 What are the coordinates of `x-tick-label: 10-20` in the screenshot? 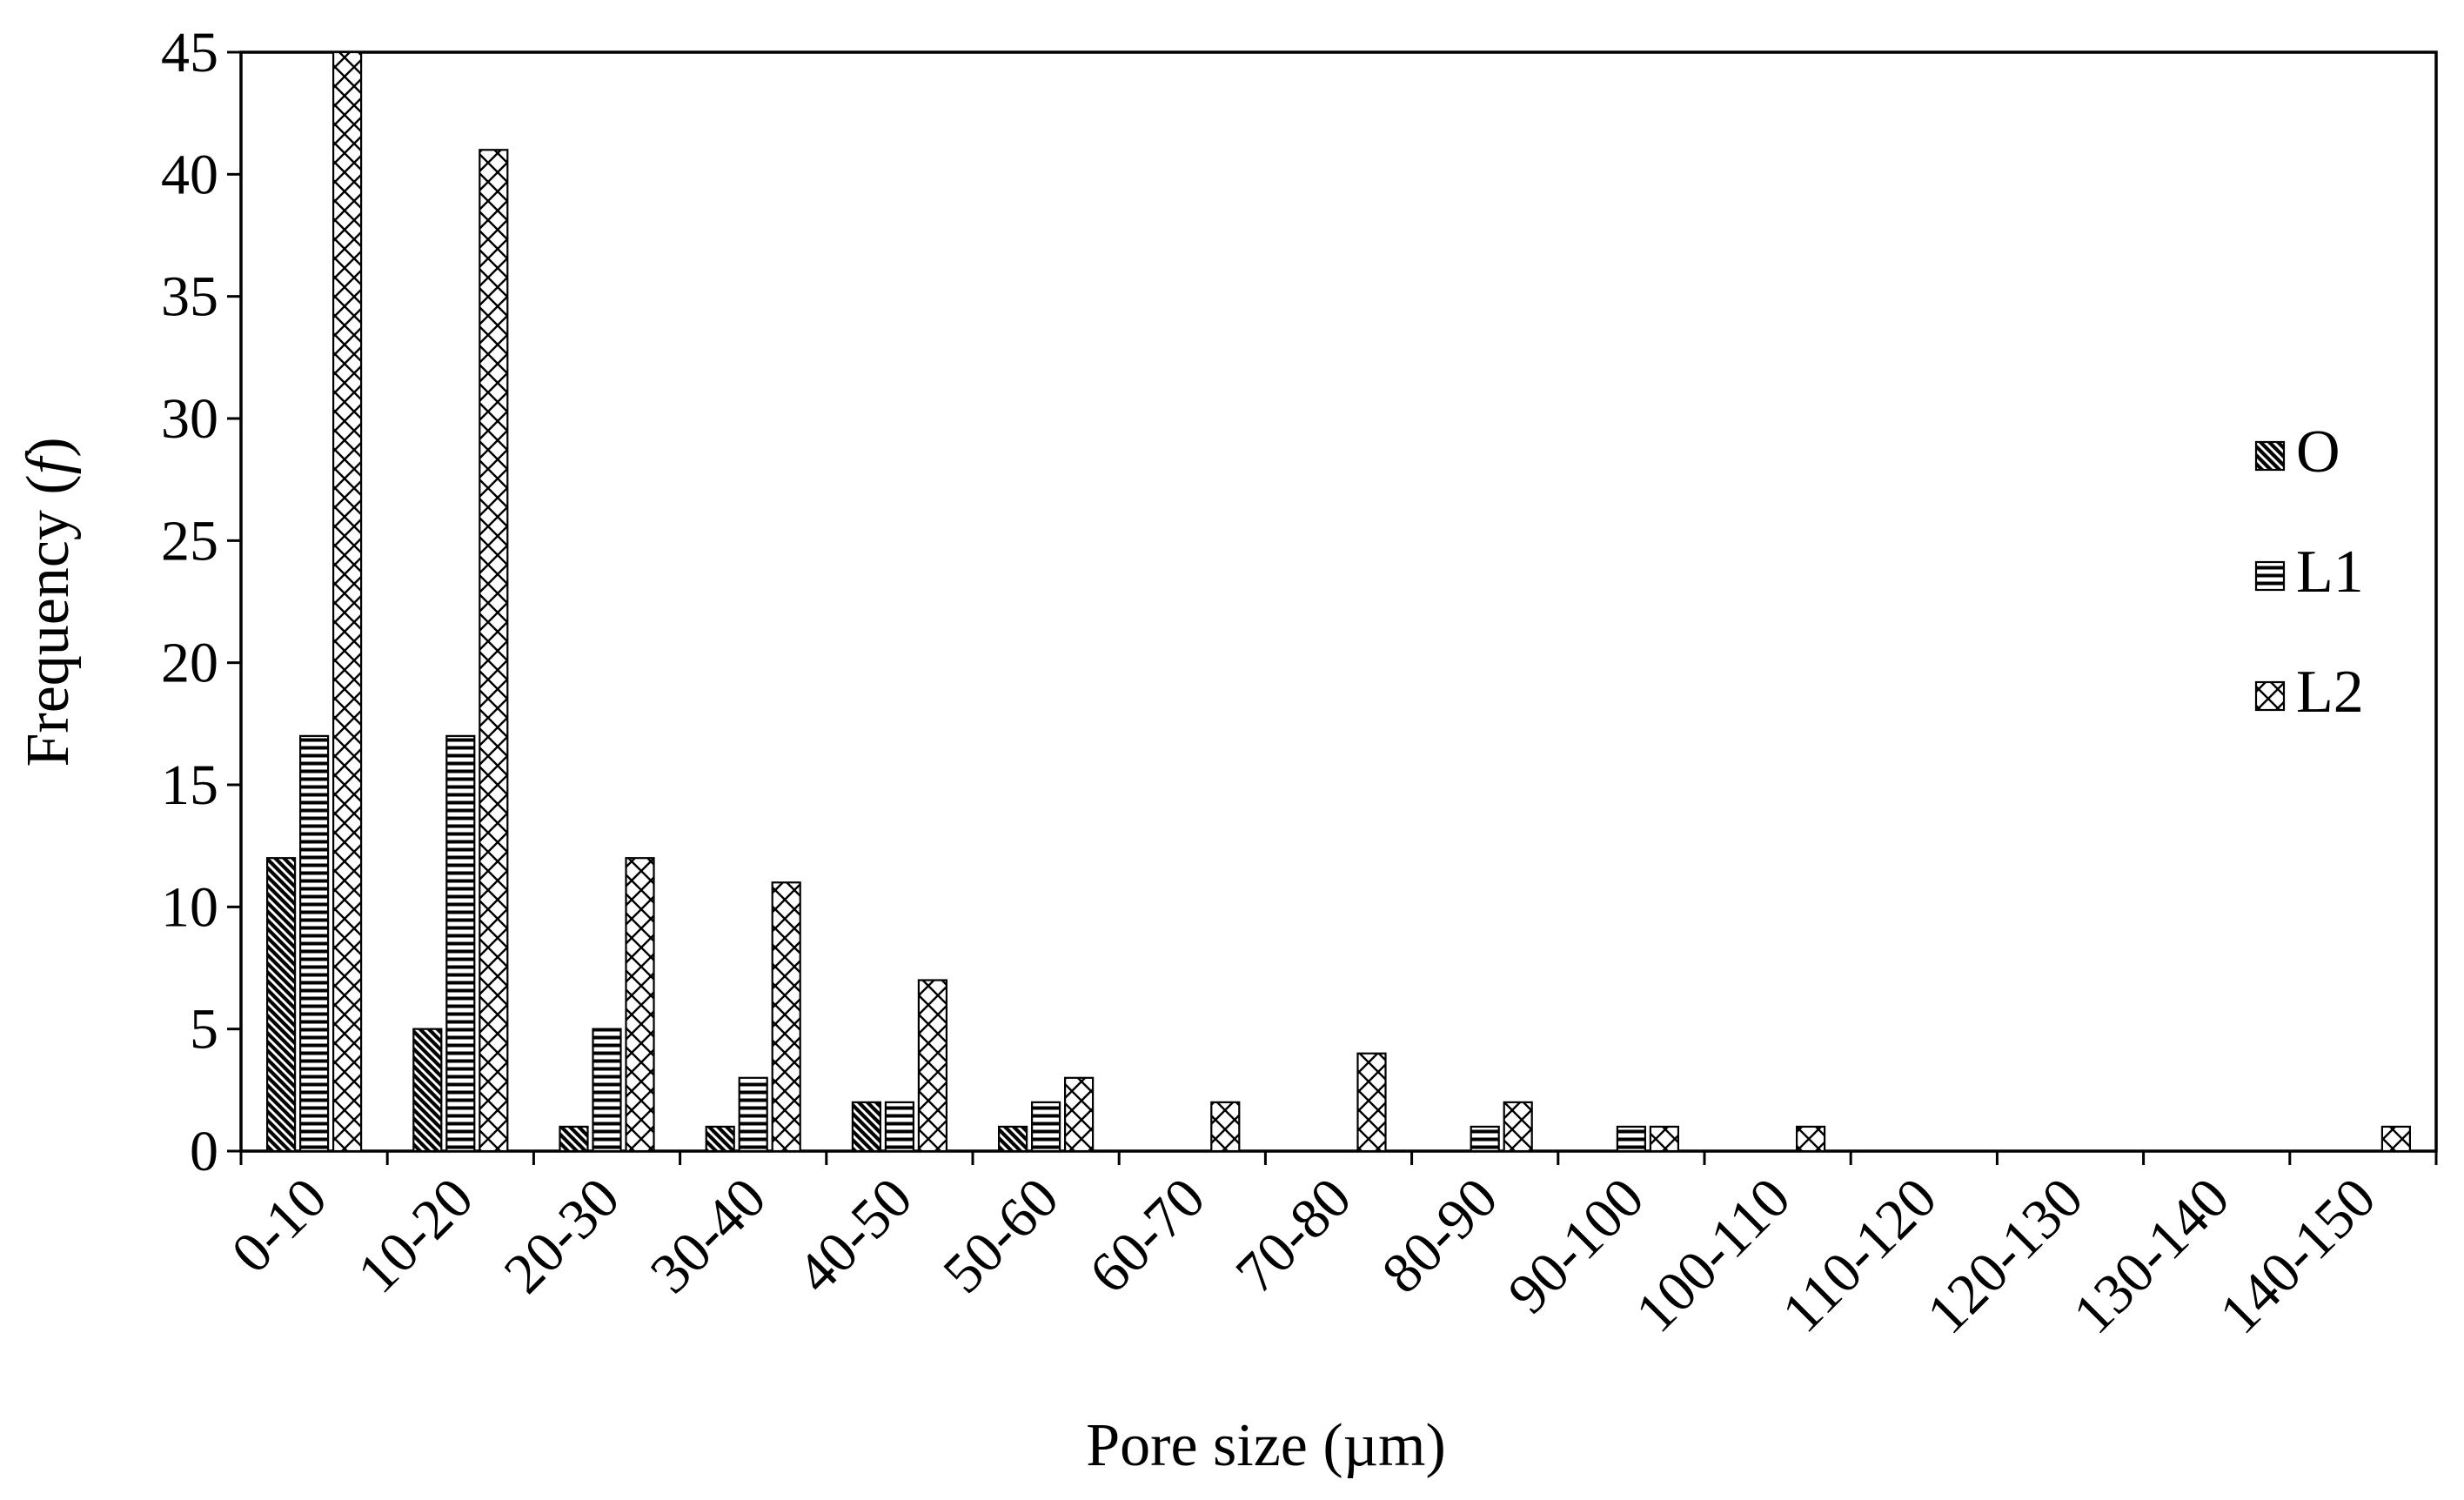 It's located at (415, 1236).